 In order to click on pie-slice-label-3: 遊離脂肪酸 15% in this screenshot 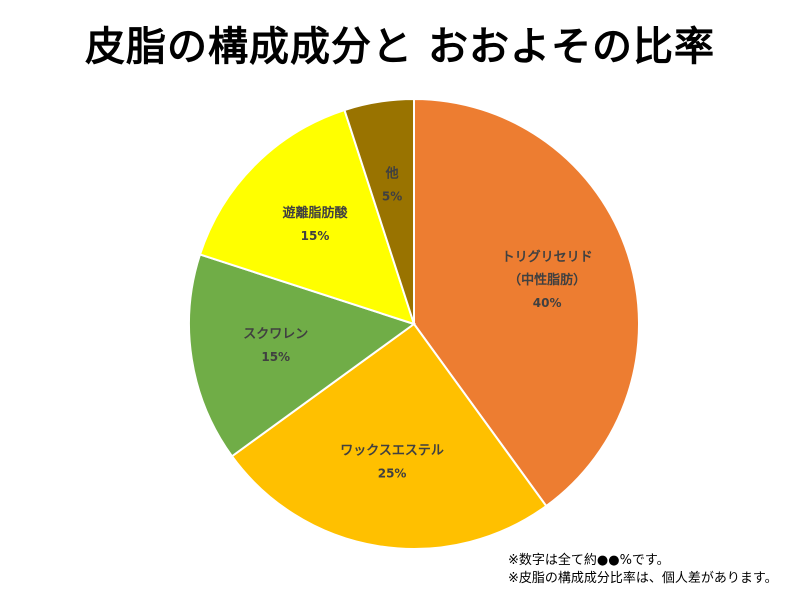, I will do `click(315, 224)`.